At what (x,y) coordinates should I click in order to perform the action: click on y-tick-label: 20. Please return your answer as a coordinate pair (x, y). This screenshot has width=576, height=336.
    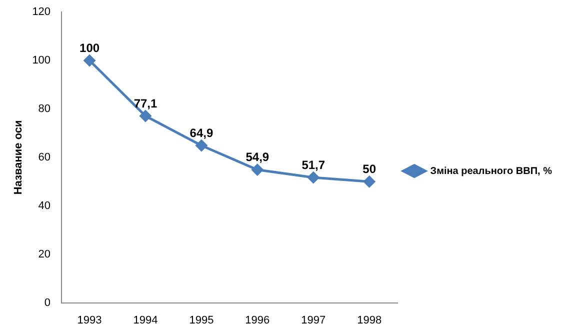
    Looking at the image, I should click on (44, 254).